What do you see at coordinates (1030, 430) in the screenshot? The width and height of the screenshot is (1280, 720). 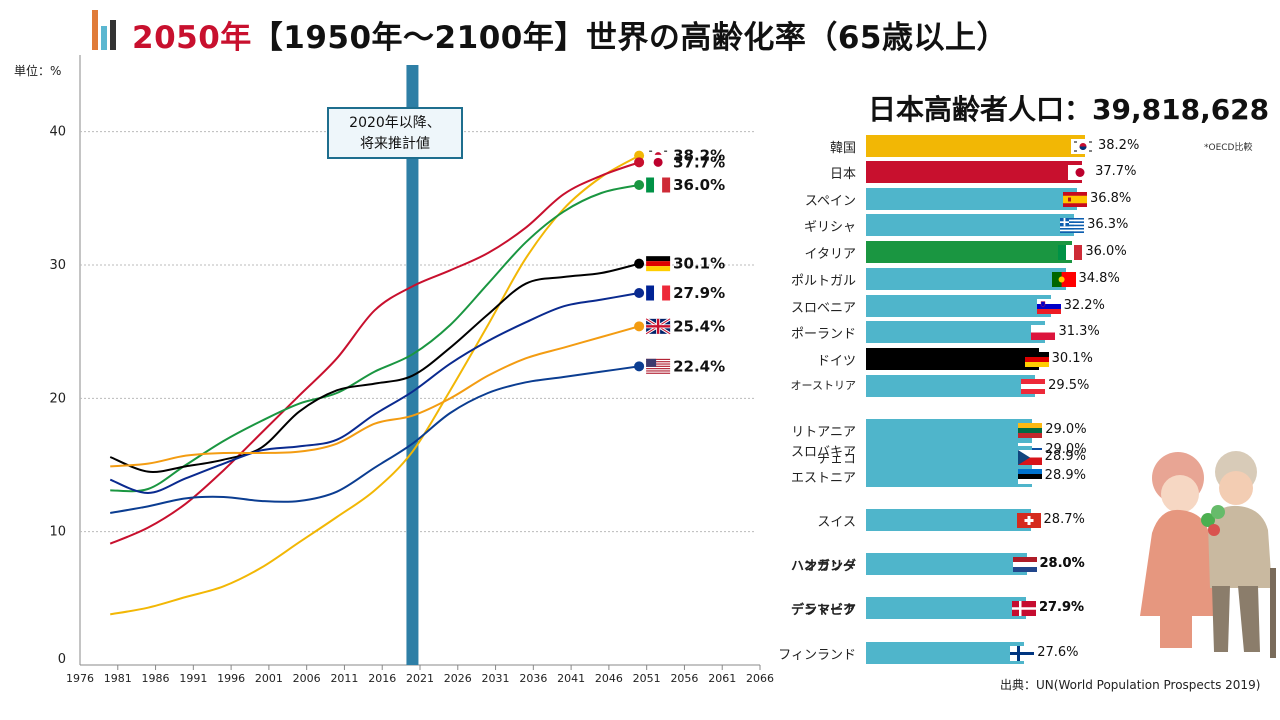 I see `flag-lt-icon` at bounding box center [1030, 430].